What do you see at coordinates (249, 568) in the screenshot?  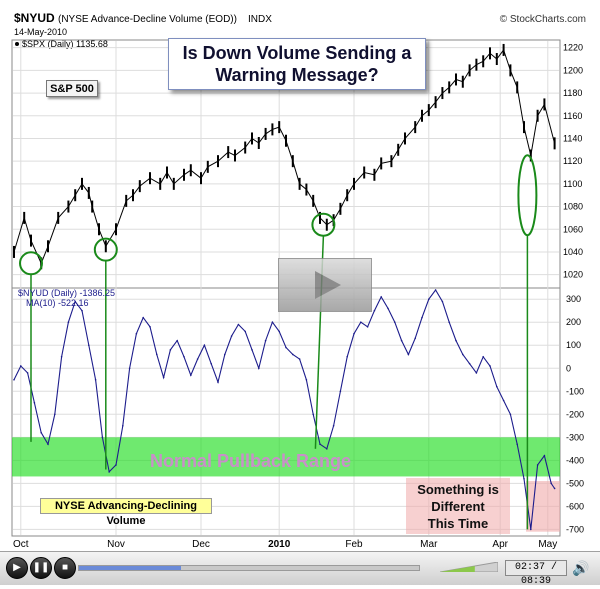 I see `progress-track` at bounding box center [249, 568].